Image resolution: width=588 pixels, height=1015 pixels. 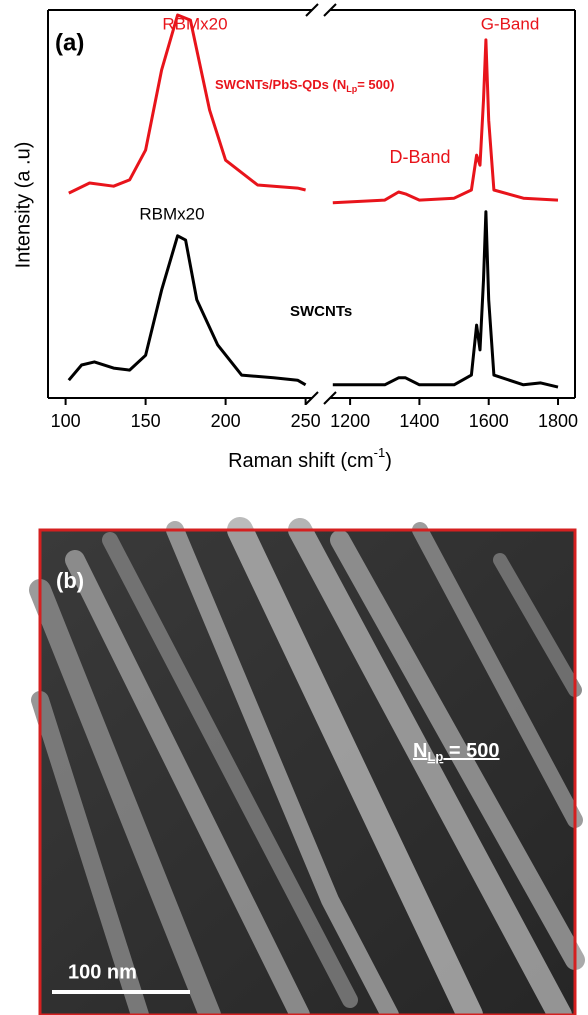 I want to click on annotation: D-Band, so click(x=419, y=157).